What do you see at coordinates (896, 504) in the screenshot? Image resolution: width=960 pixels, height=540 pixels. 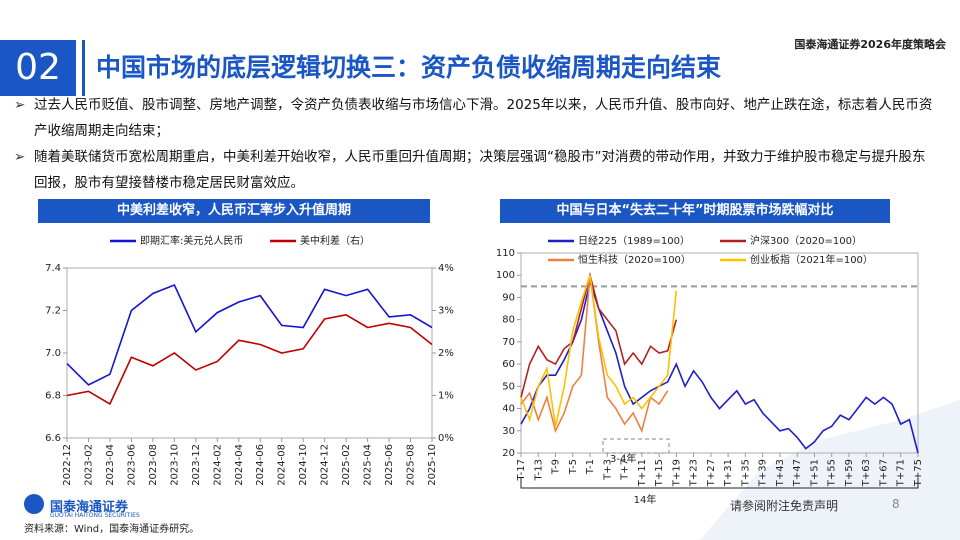 I see `page-number: 8` at bounding box center [896, 504].